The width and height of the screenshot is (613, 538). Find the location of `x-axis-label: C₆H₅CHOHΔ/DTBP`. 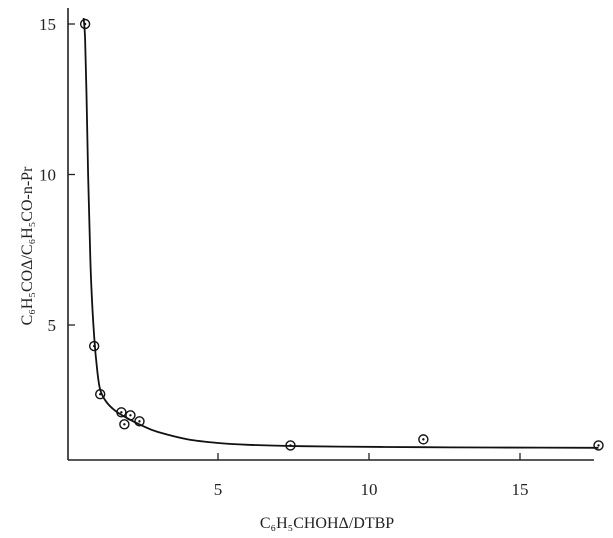

x-axis-label: C₆H₅CHOHΔ/DTBP is located at coordinates (327, 523).